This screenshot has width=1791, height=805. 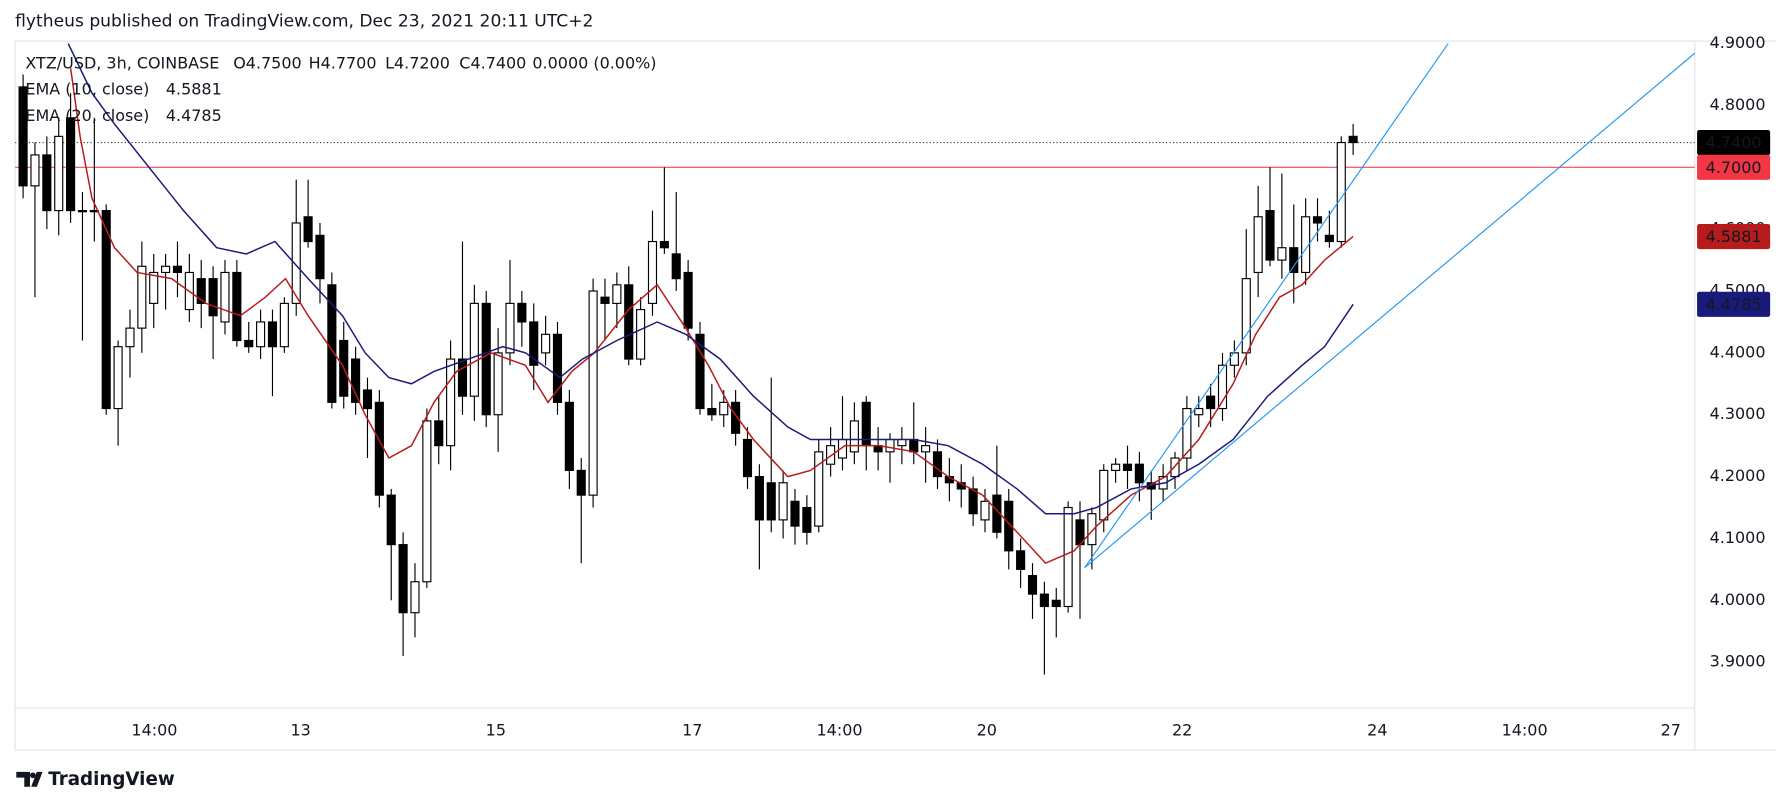 I want to click on price-badge-label: 4.5881, so click(x=1734, y=236).